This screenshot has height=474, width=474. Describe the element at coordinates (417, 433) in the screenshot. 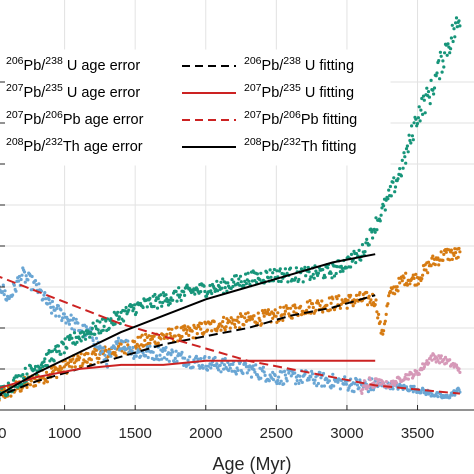

I see `x-tick-label-6: 3500` at that location.